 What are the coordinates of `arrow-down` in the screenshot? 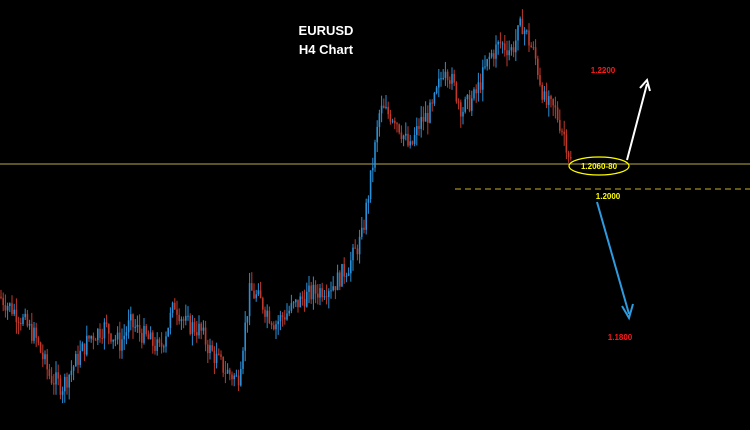 It's located at (615, 261).